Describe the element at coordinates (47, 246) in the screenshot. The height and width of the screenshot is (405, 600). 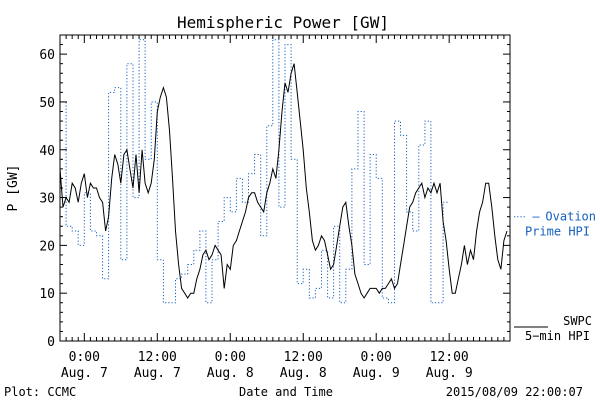
I see `y-tick-label: 20` at that location.